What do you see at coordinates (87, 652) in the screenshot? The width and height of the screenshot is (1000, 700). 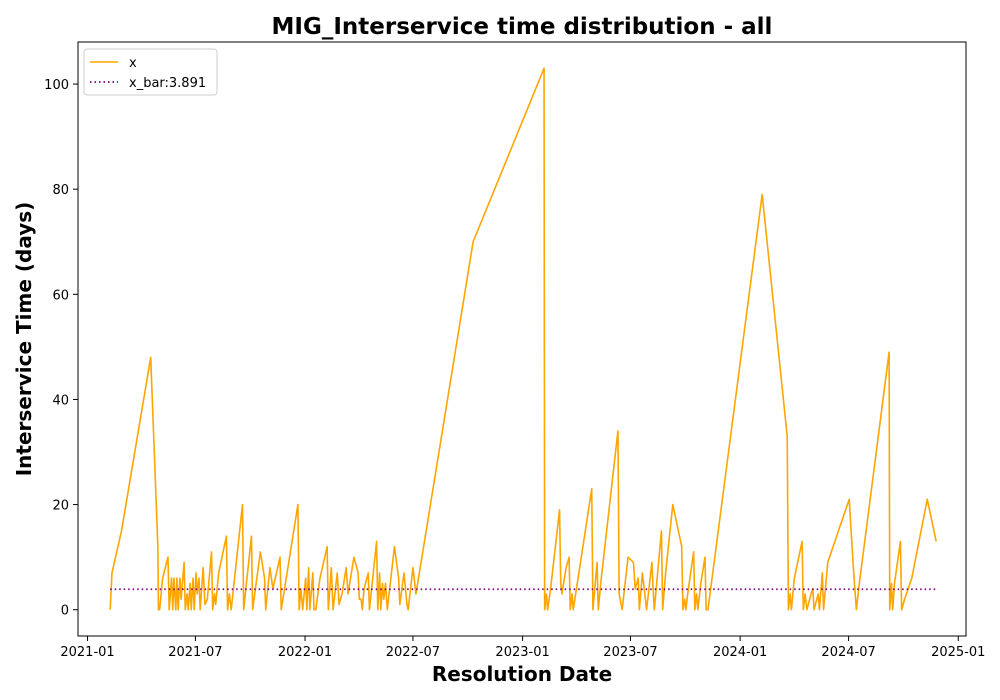 I see `x-tick-label: 2021-01` at bounding box center [87, 652].